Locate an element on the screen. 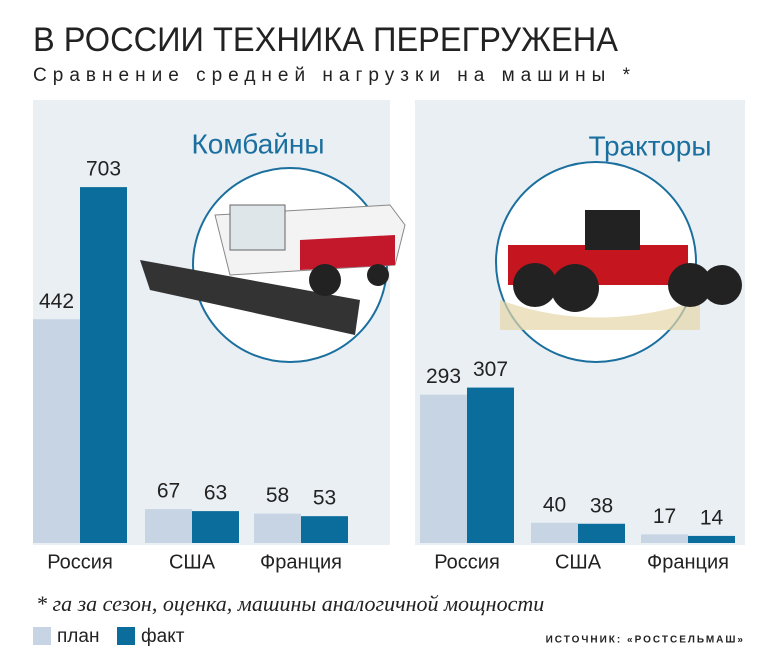  value-label: 307 is located at coordinates (490, 369).